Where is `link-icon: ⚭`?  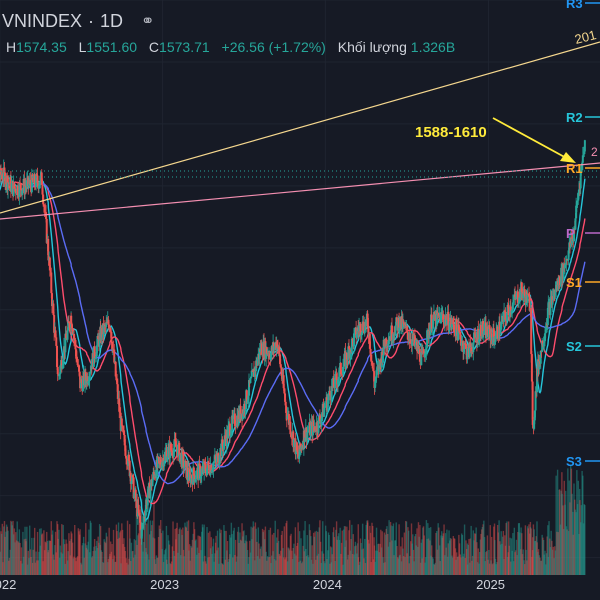 link-icon: ⚭ is located at coordinates (148, 21).